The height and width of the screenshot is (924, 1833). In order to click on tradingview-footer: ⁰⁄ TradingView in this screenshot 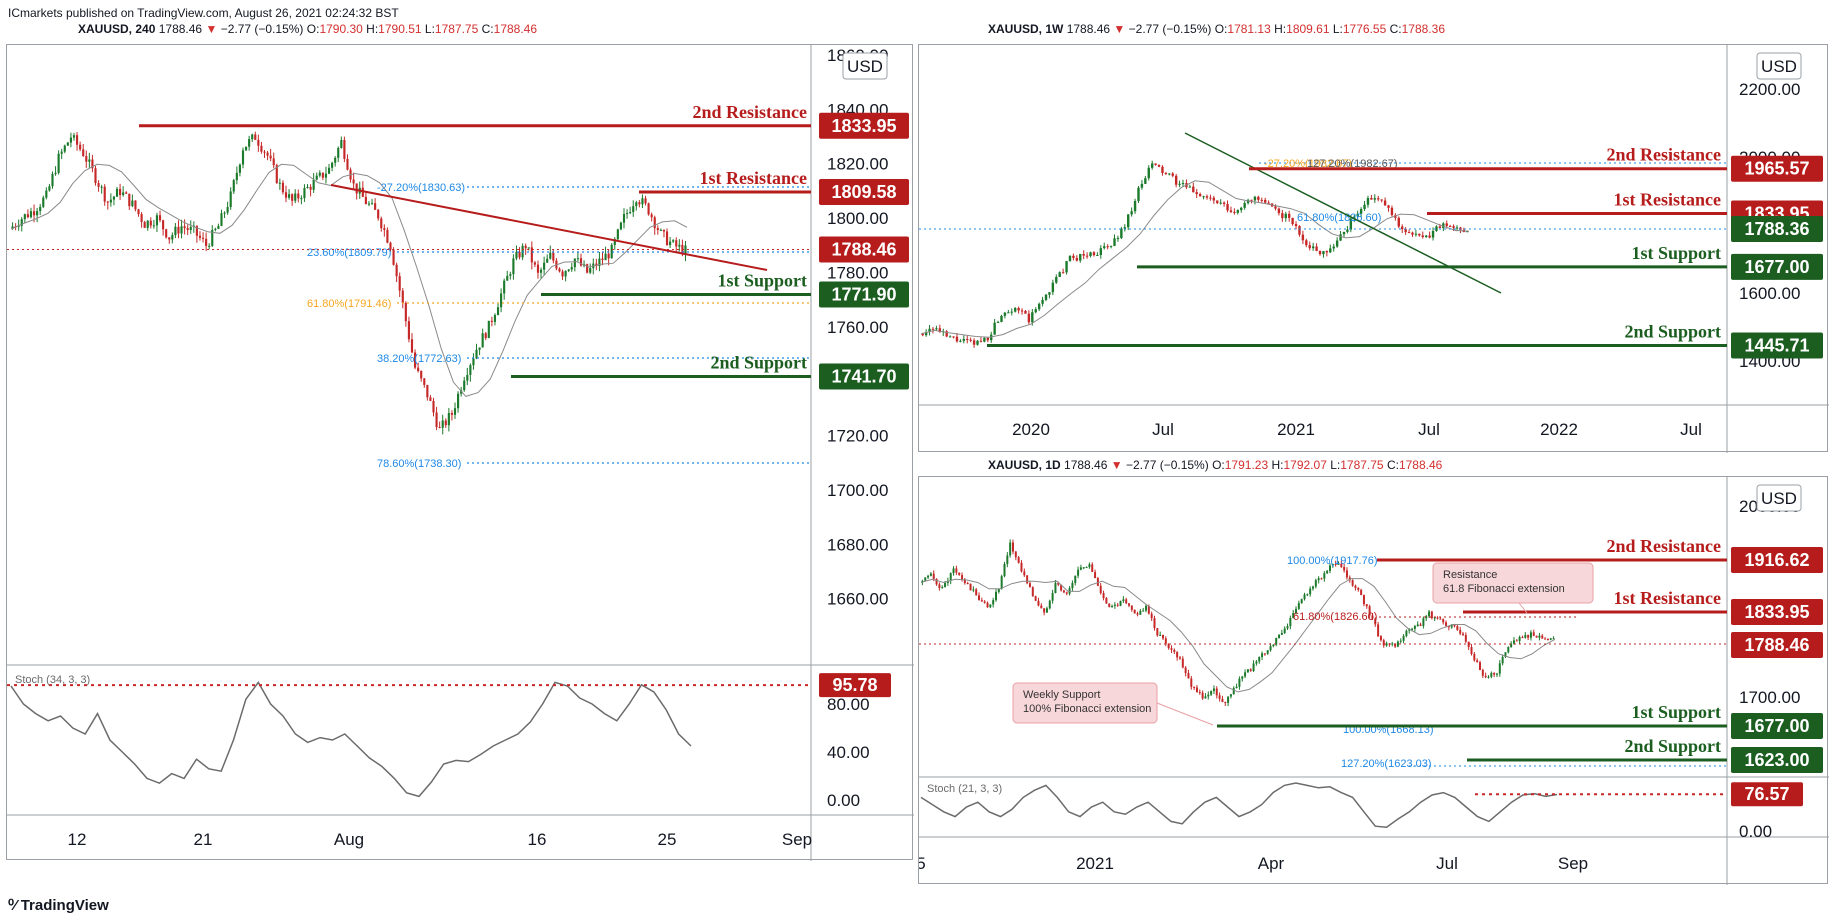, I will do `click(58, 905)`.